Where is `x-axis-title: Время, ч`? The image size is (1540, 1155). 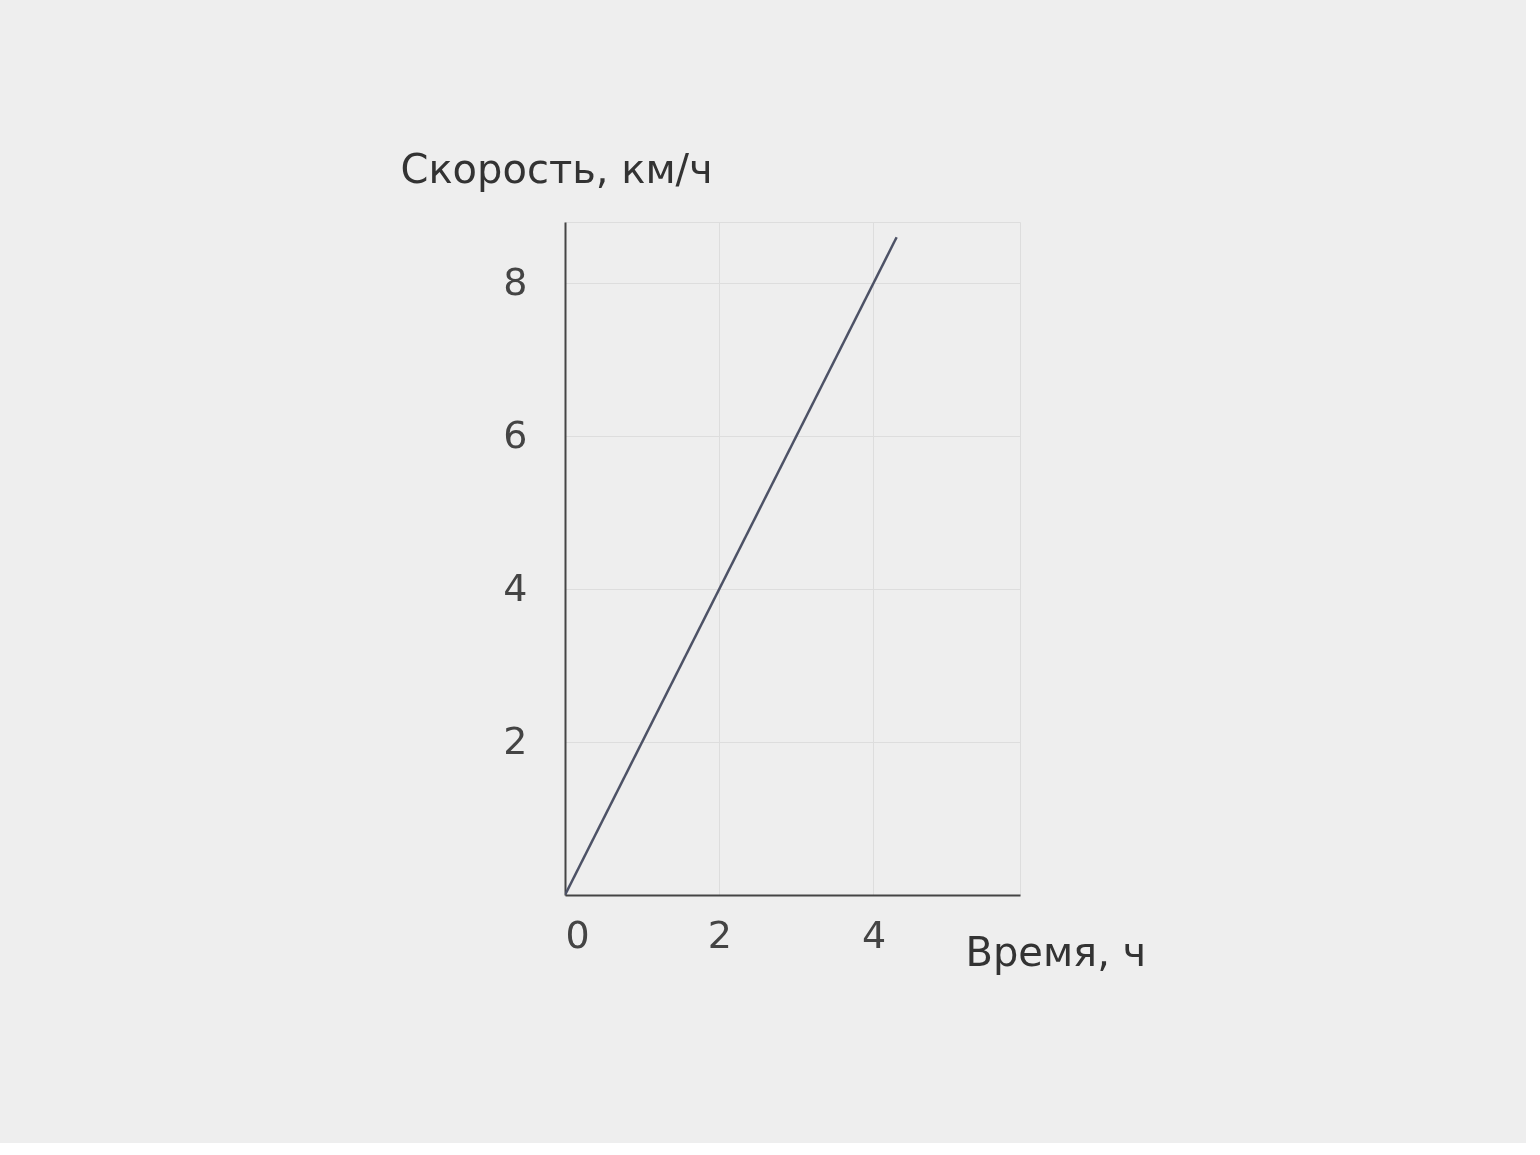 x-axis-title: Время, ч is located at coordinates (1056, 951).